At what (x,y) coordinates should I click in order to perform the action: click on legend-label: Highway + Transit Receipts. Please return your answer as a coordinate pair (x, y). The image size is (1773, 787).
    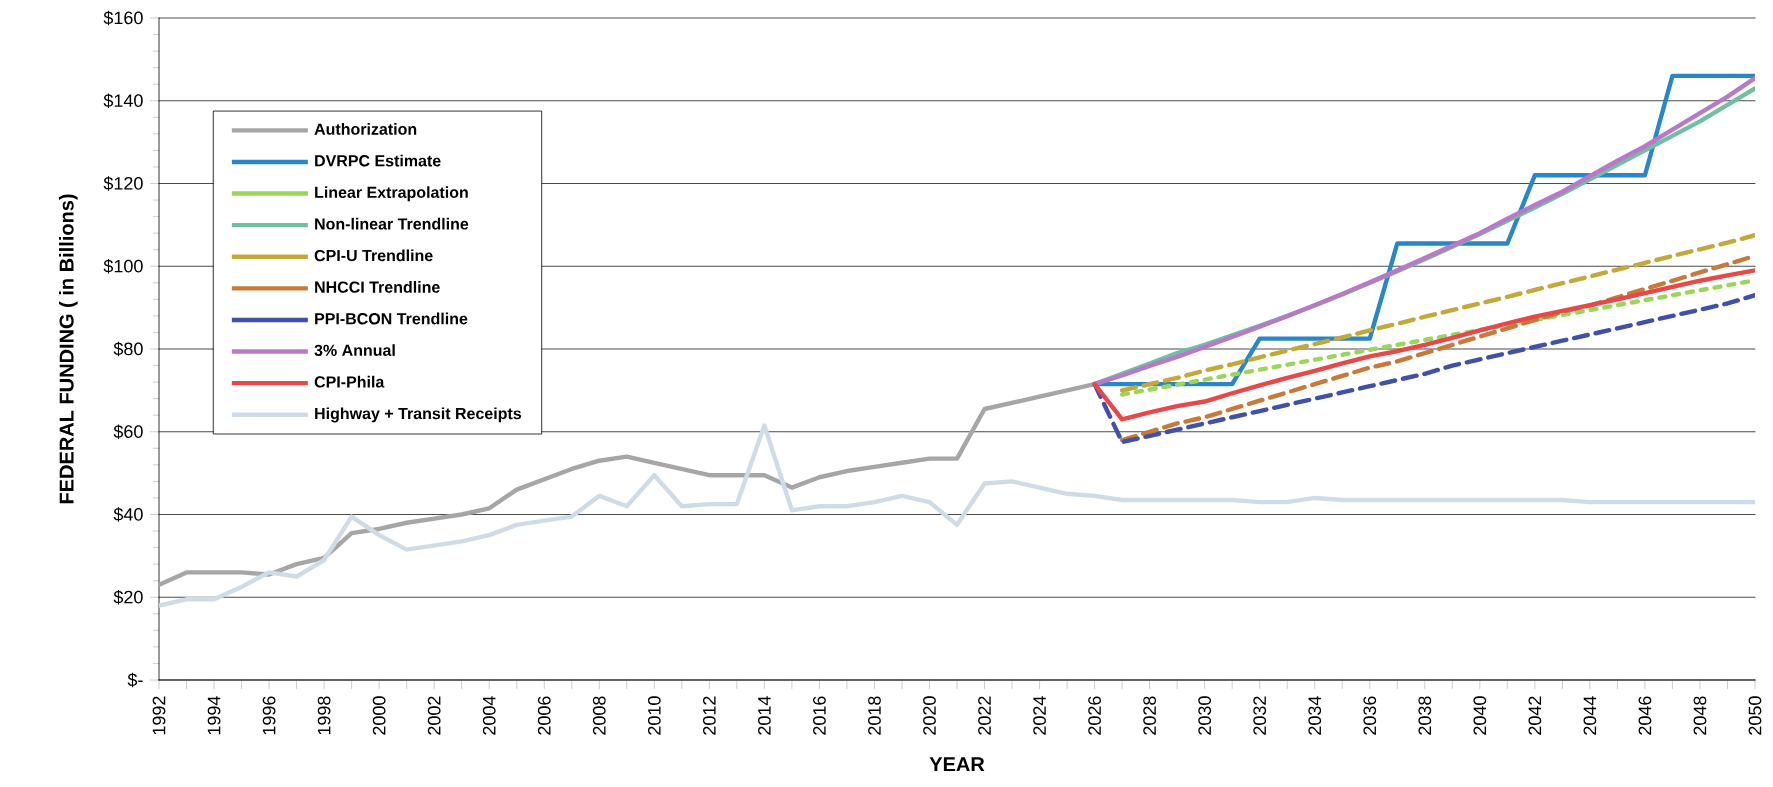
    Looking at the image, I should click on (418, 415).